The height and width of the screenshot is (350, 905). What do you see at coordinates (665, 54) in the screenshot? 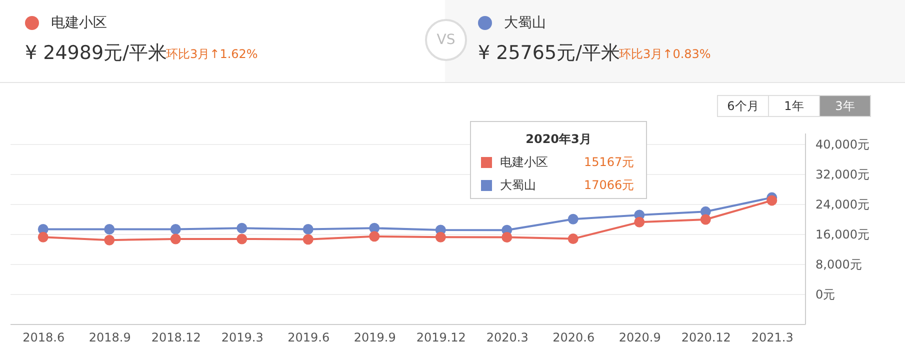
I see `text: 环比3月↑0.83%` at bounding box center [665, 54].